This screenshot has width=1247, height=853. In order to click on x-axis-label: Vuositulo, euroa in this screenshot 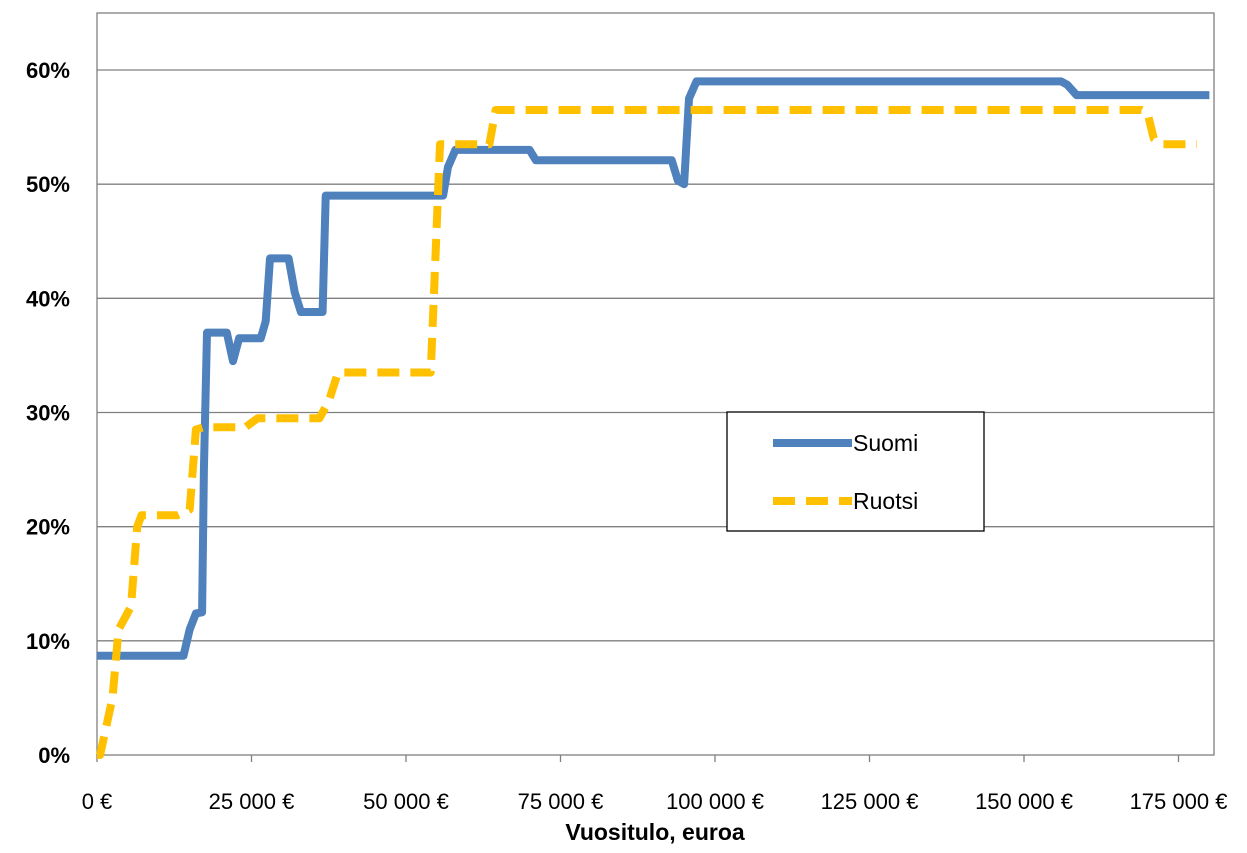, I will do `click(655, 832)`.